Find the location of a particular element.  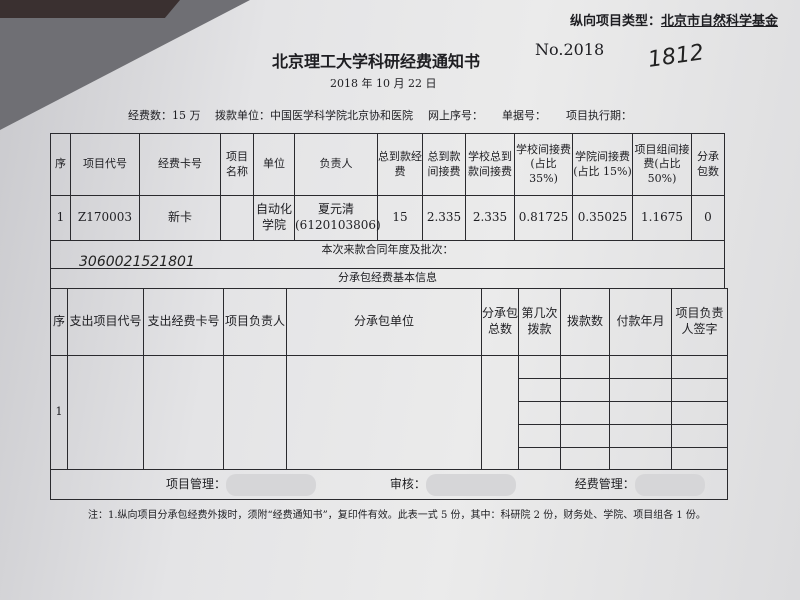

header-cell: 项目代号 is located at coordinates (105, 164).